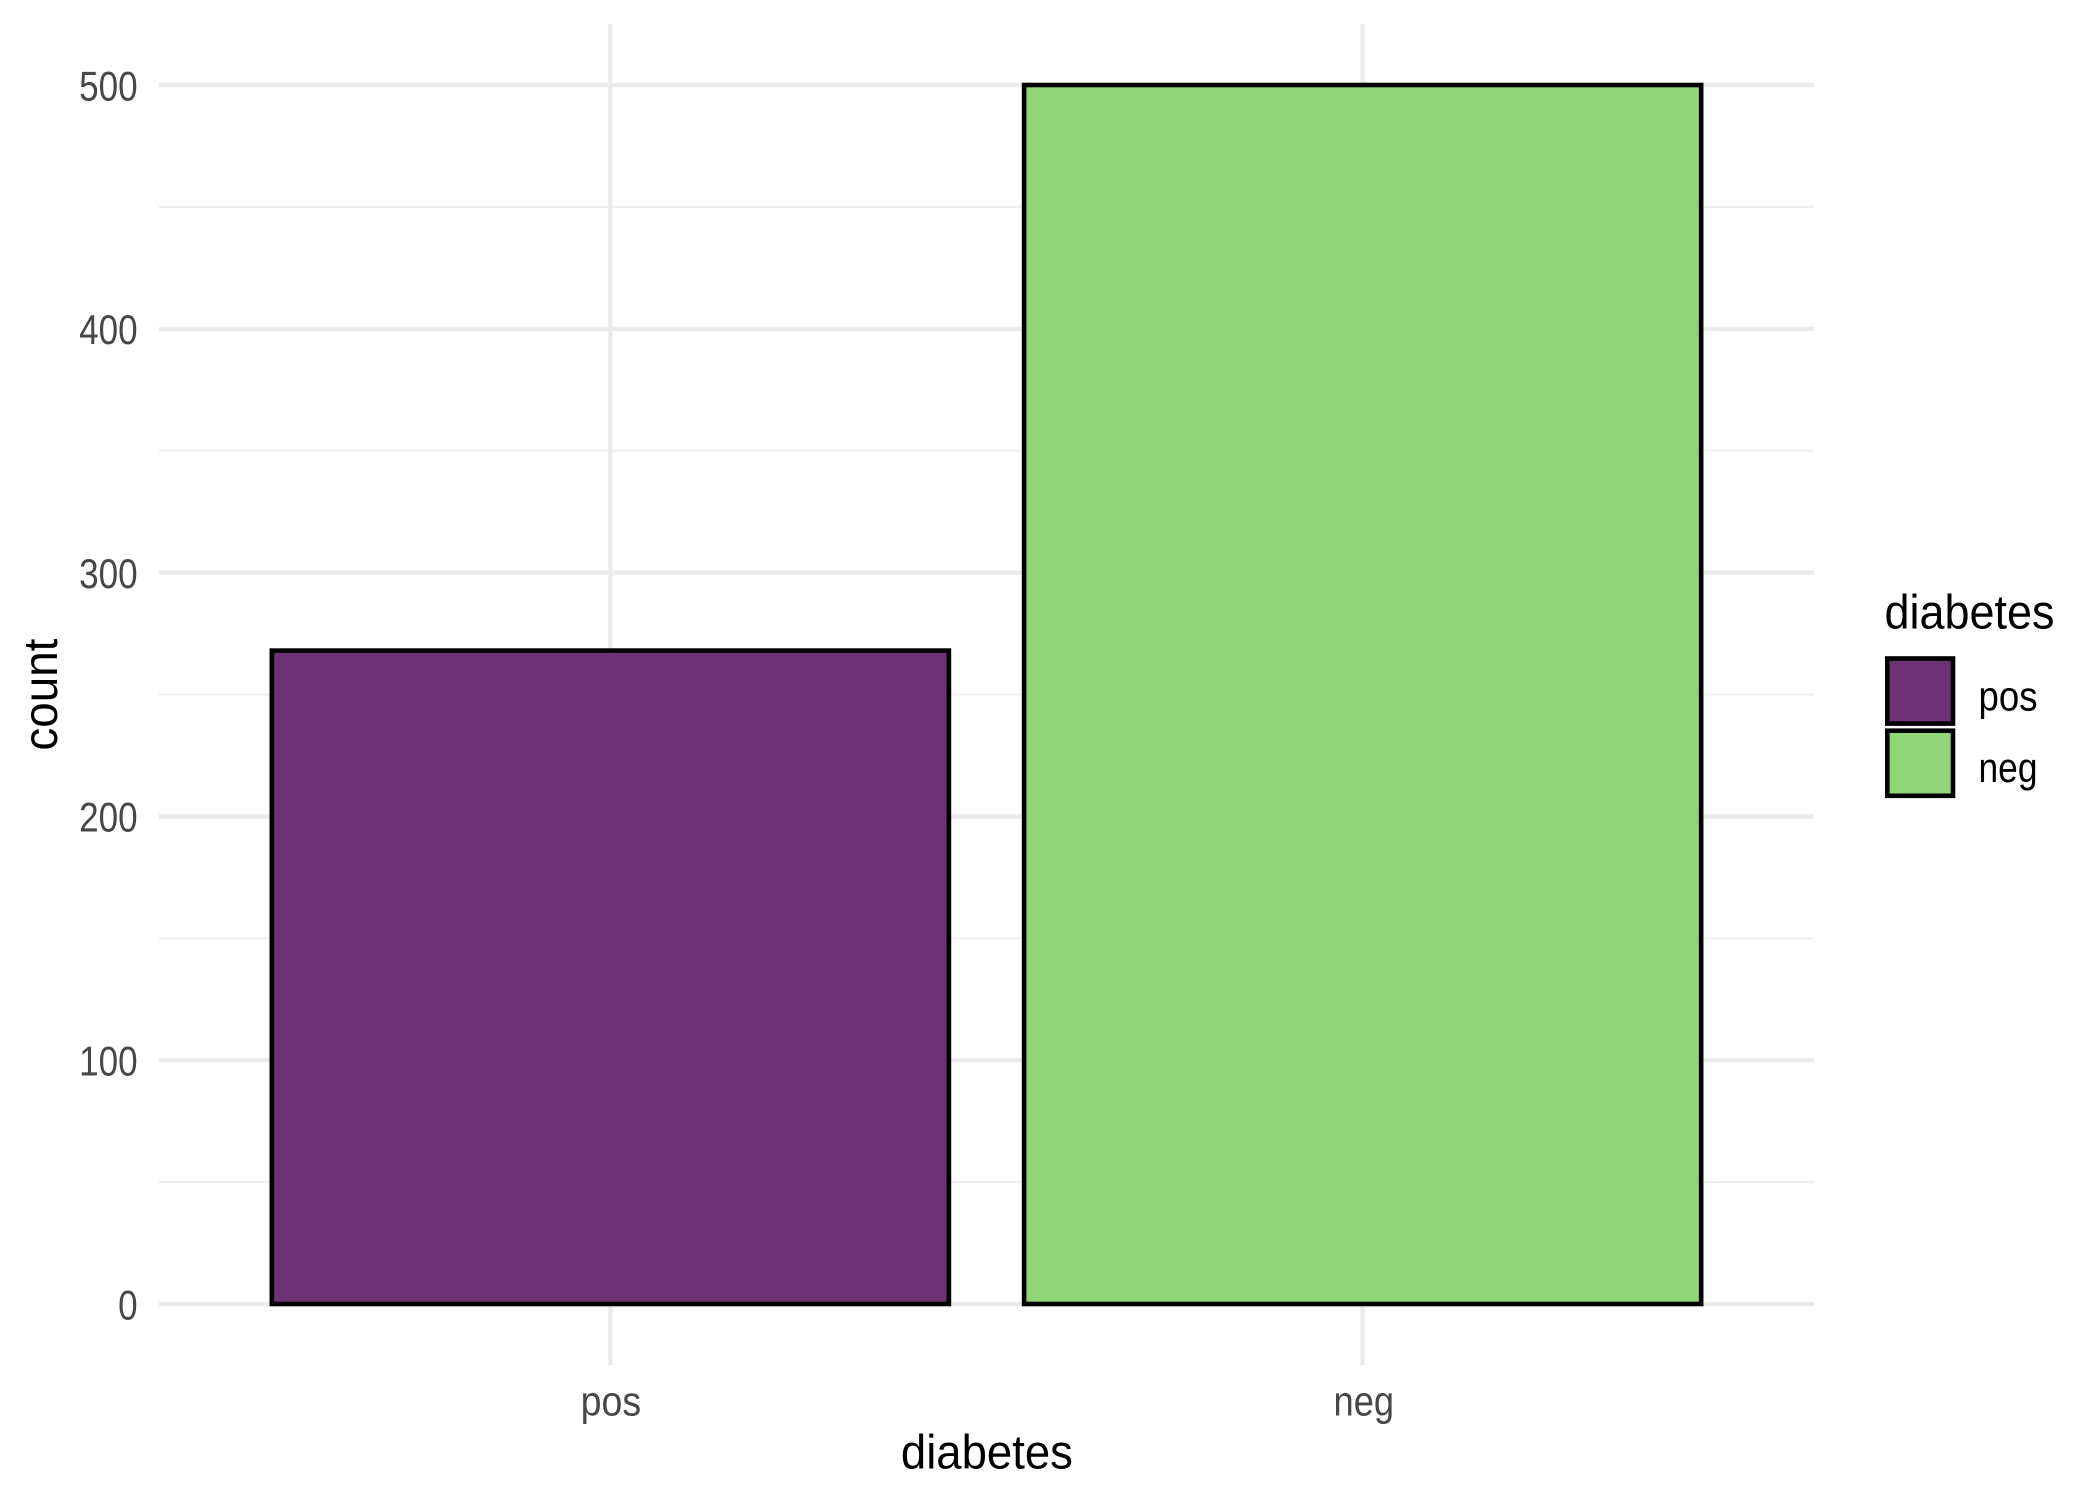 The image size is (2100, 1500). Describe the element at coordinates (108, 817) in the screenshot. I see `svg-text: 200` at that location.